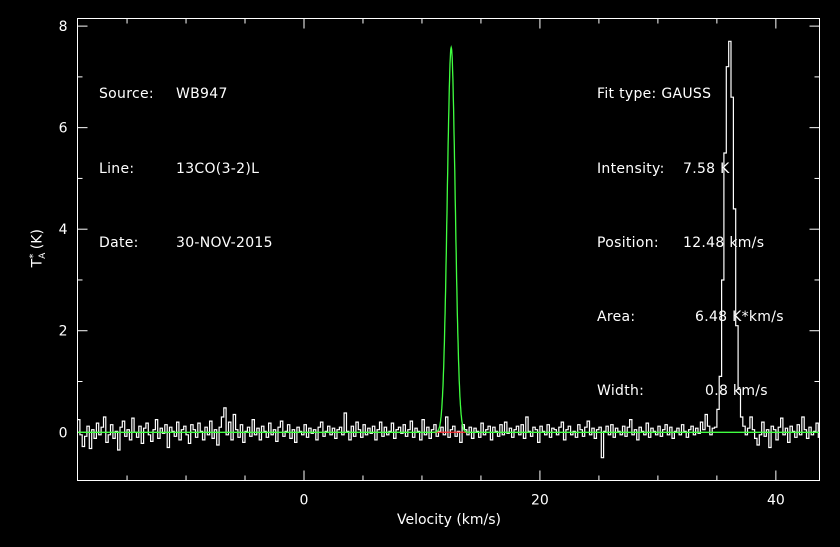 Image resolution: width=840 pixels, height=547 pixels. I want to click on intensity-label: Intensity:, so click(631, 168).